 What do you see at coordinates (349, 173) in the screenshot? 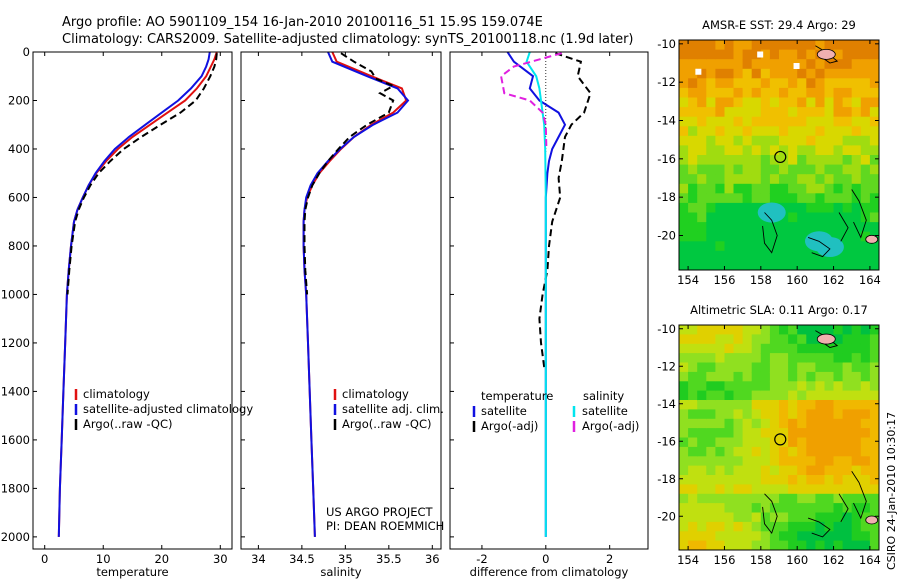
I see `series-argo-raw-qc--line` at bounding box center [349, 173].